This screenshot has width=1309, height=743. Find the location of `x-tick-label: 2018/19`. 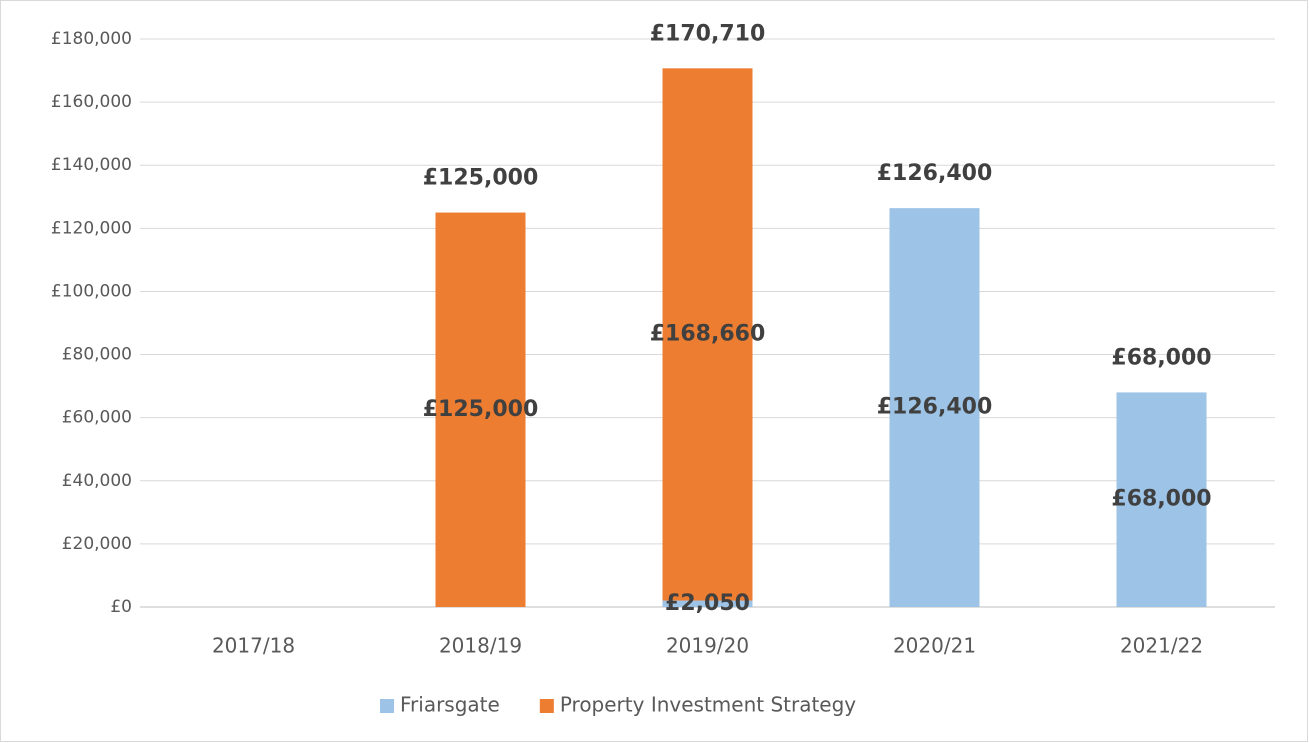

x-tick-label: 2018/19 is located at coordinates (480, 646).